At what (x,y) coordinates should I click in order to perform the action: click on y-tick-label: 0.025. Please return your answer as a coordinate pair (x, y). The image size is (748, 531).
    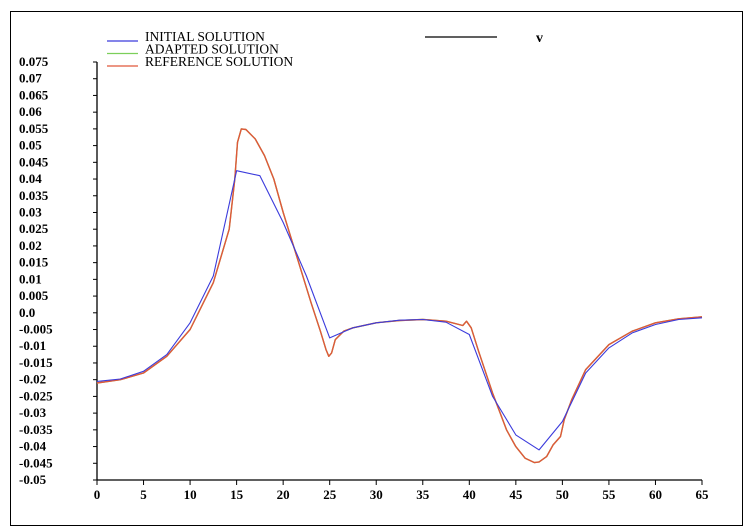
    Looking at the image, I should click on (34, 228).